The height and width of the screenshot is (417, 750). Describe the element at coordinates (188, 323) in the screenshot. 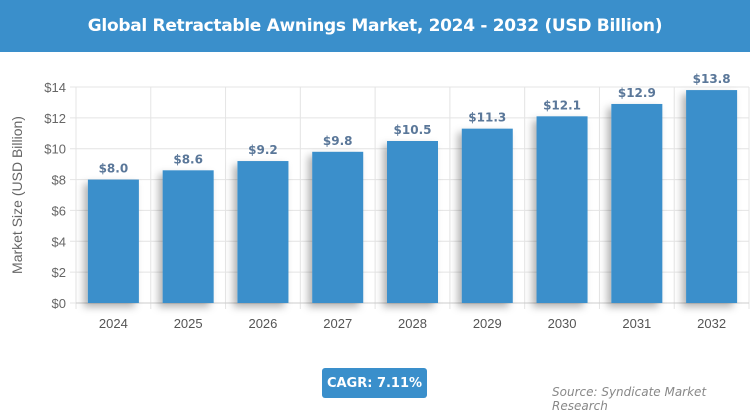

I see `x-tick-label: 2025` at that location.